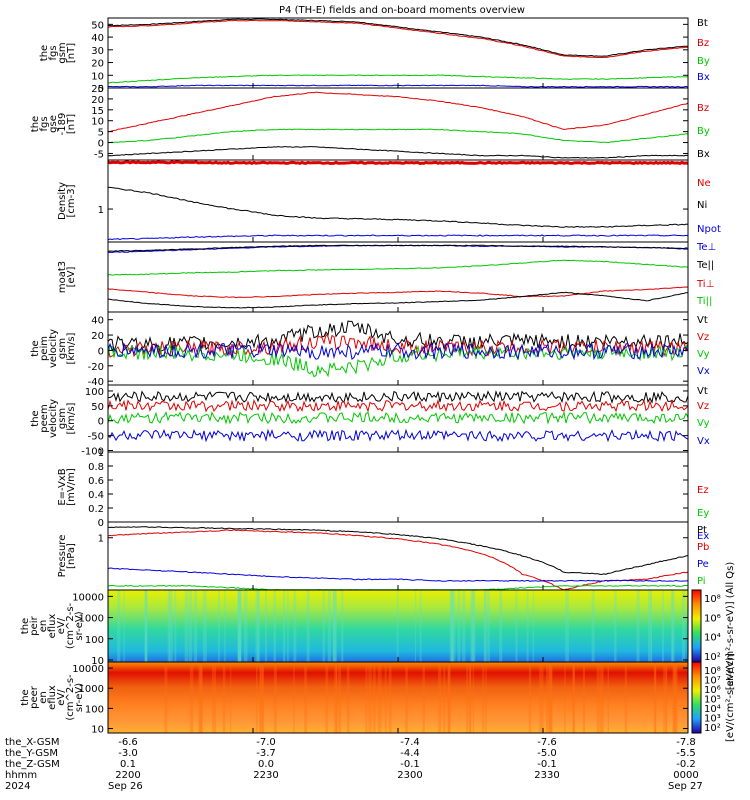 This screenshot has width=750, height=800. I want to click on y-tick-label: -40, so click(96, 382).